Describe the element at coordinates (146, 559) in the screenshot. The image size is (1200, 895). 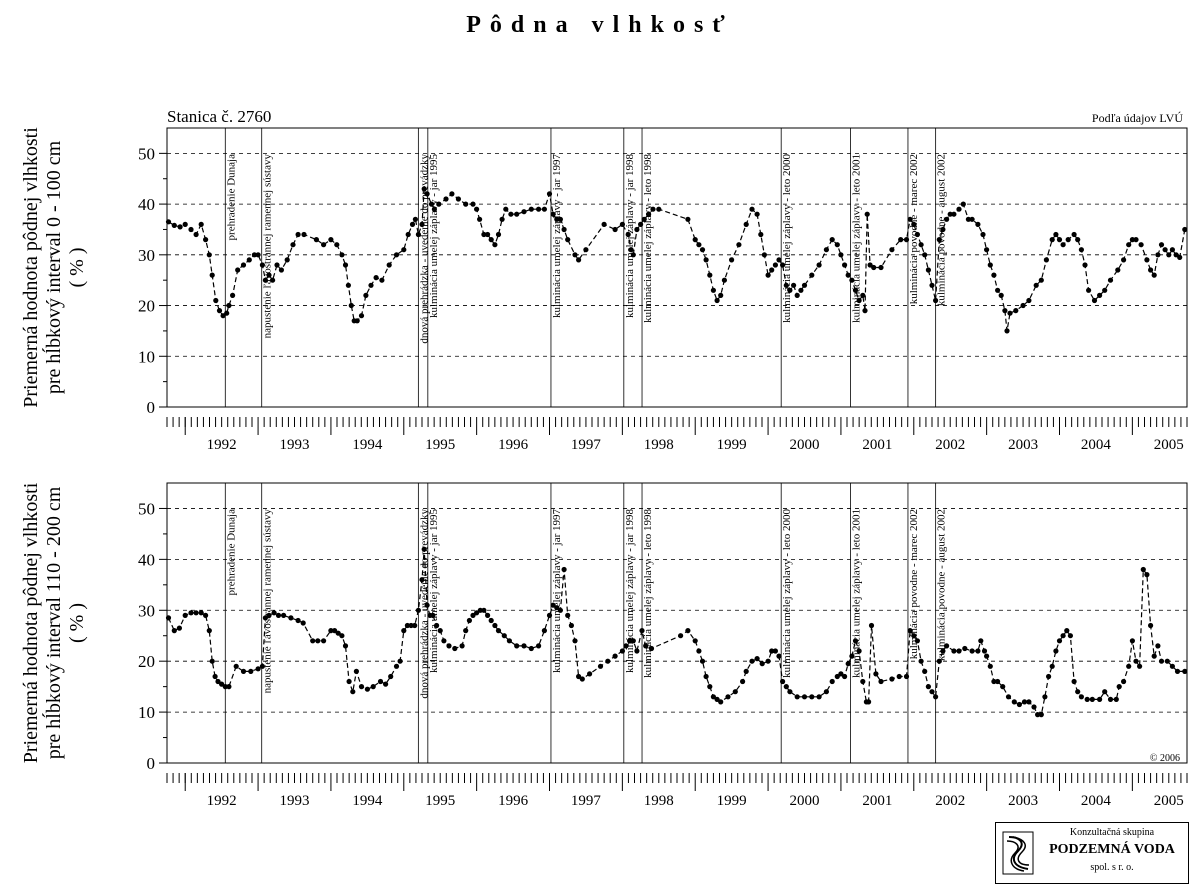
I see `y-tick-label: 40` at that location.